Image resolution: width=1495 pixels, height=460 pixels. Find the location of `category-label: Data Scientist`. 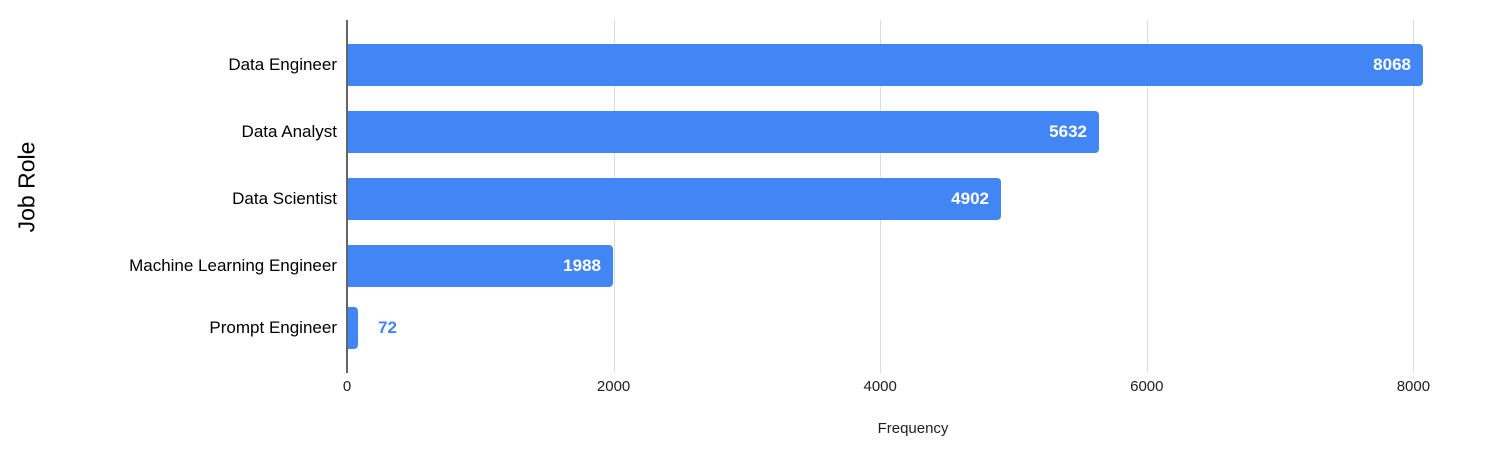

category-label: Data Scientist is located at coordinates (284, 198).